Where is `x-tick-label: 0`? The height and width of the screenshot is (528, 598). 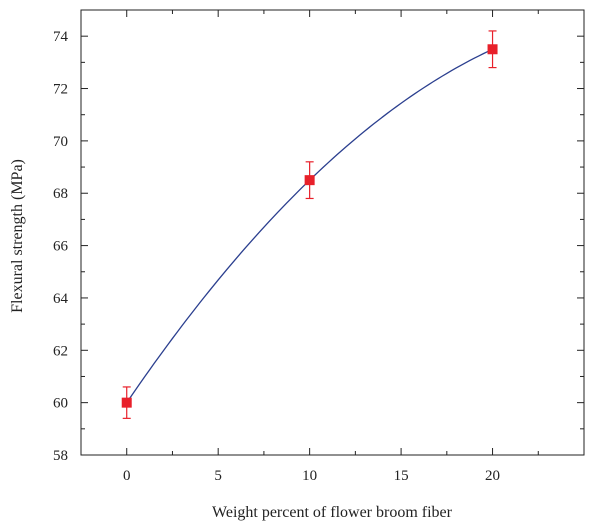
x-tick-label: 0 is located at coordinates (127, 476).